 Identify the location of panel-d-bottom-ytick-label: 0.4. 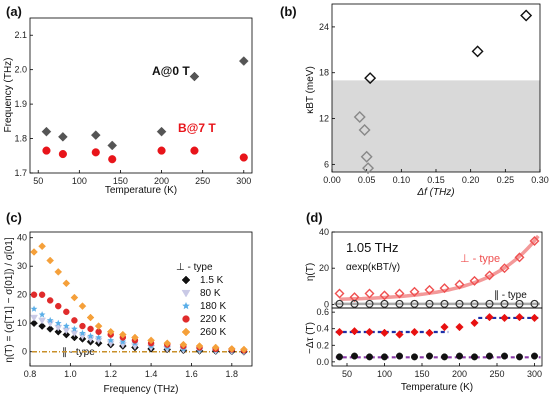
(322, 329).